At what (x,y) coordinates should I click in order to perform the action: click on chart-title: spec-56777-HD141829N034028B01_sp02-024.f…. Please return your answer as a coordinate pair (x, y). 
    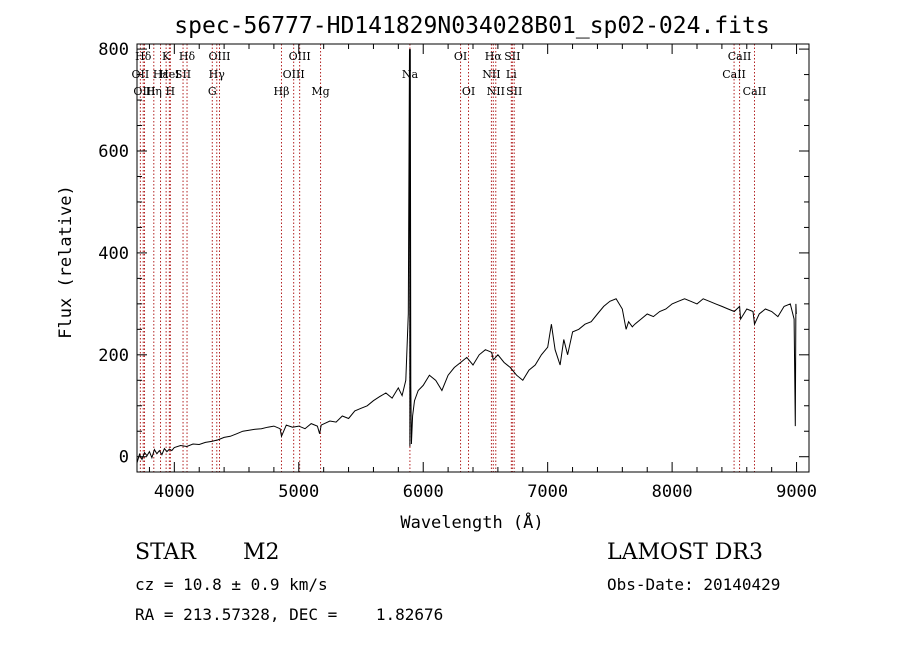
    Looking at the image, I should click on (471, 26).